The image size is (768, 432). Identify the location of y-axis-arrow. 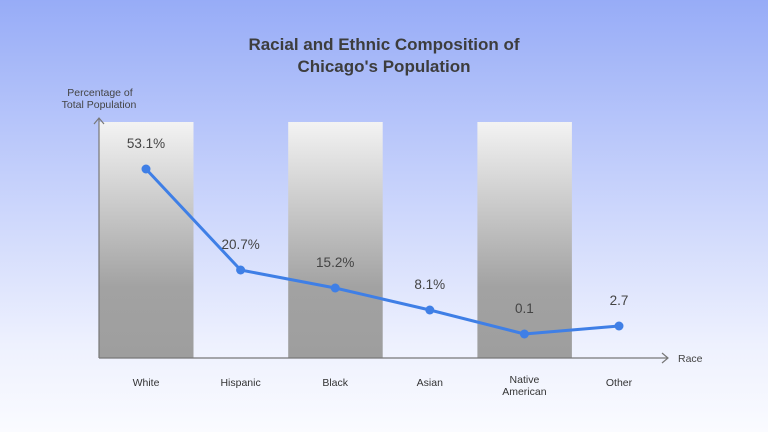
(99, 121).